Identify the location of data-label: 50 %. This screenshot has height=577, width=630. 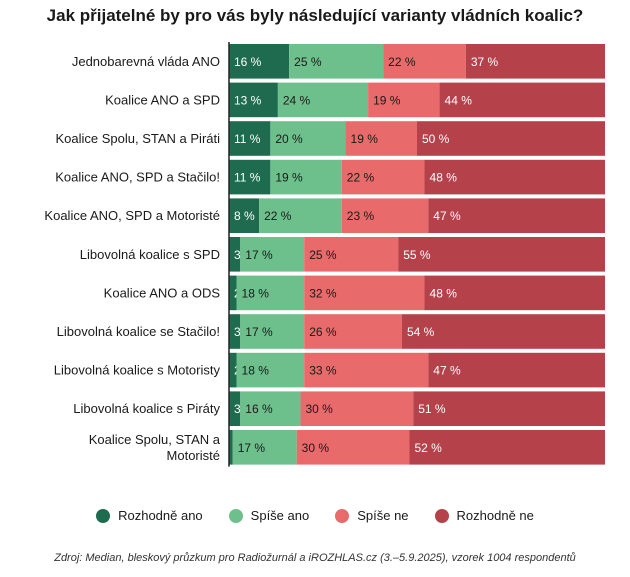
(436, 139).